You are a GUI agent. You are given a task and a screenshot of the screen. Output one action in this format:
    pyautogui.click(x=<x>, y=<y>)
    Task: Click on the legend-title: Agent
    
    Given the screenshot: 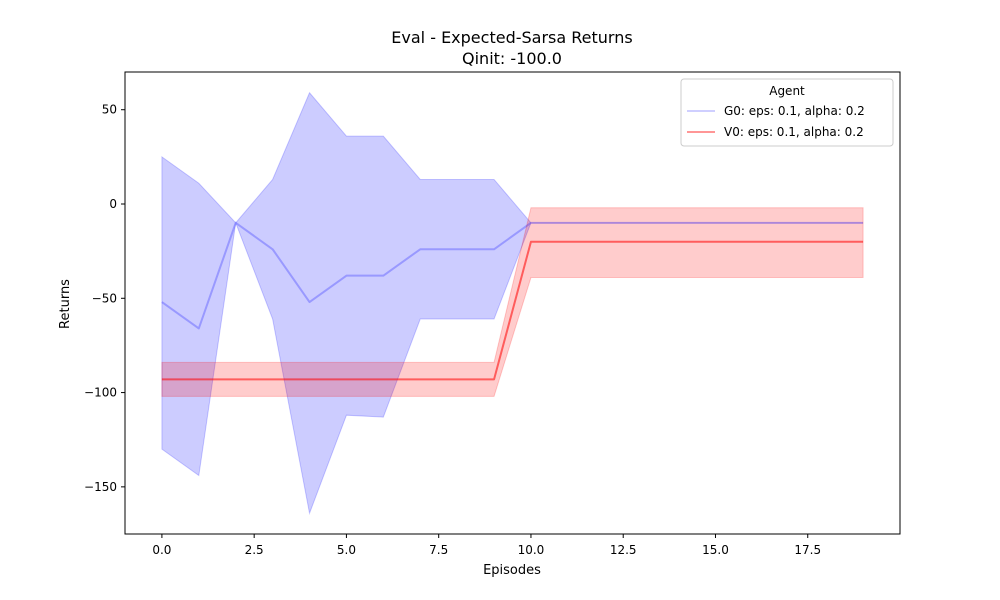 What is the action you would take?
    pyautogui.click(x=787, y=91)
    